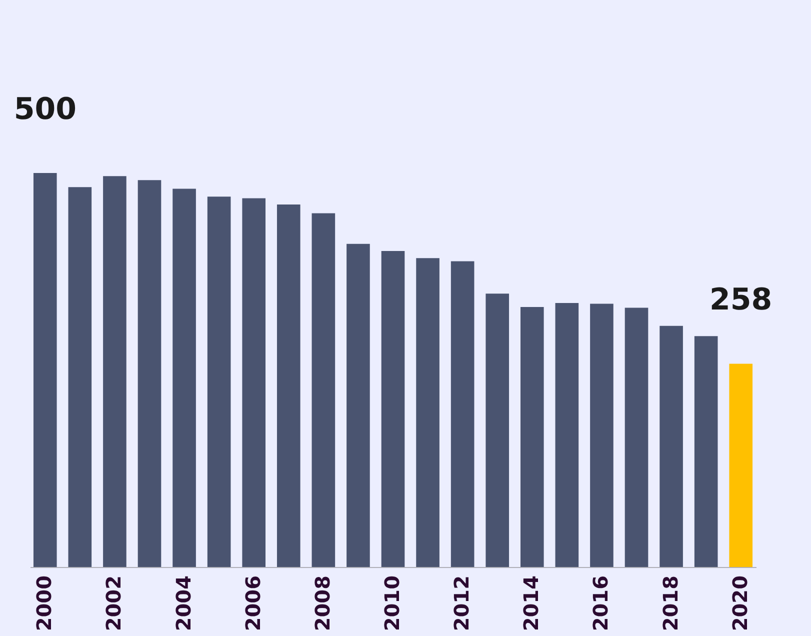 The height and width of the screenshot is (636, 811). What do you see at coordinates (741, 300) in the screenshot?
I see `data-label: 258` at bounding box center [741, 300].